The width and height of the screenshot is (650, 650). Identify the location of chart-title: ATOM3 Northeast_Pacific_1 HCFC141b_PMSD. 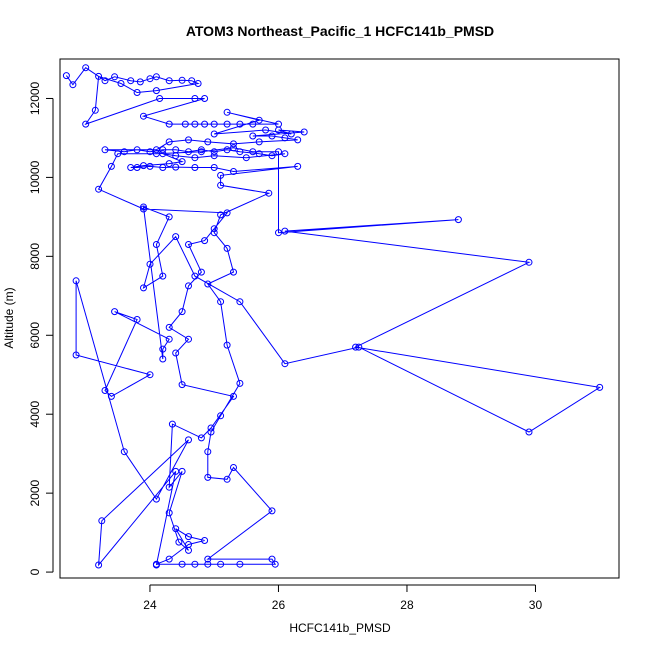
(340, 31).